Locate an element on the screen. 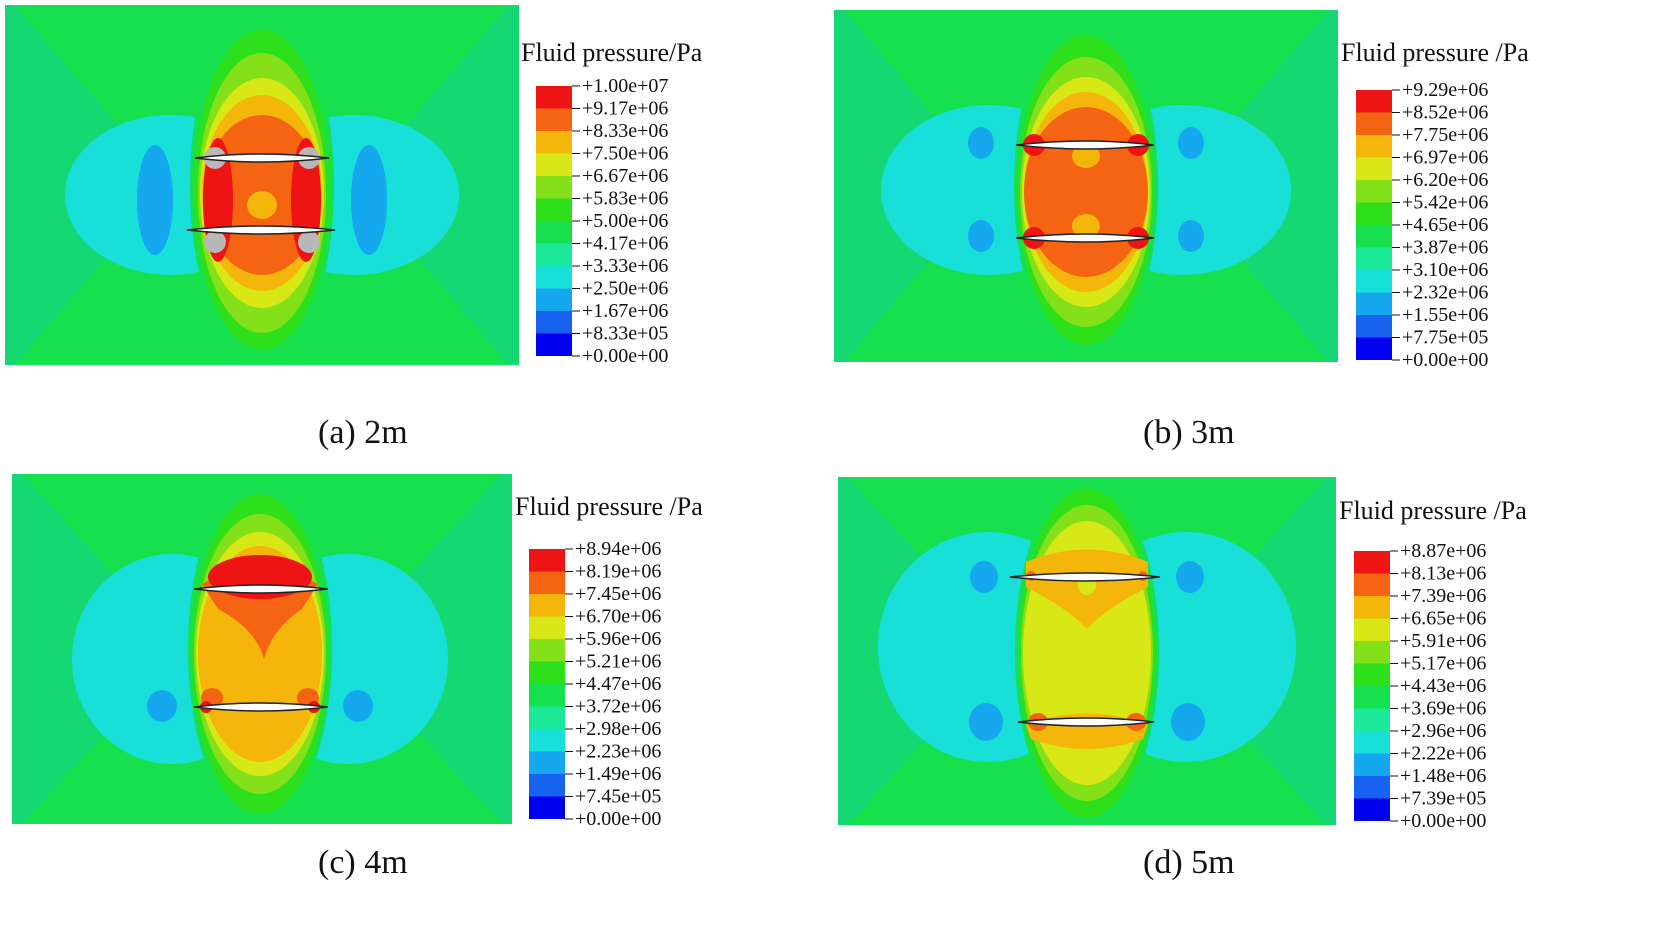 This screenshot has height=944, width=1658. legend-tick-label: +5.91e+06 is located at coordinates (1443, 641).